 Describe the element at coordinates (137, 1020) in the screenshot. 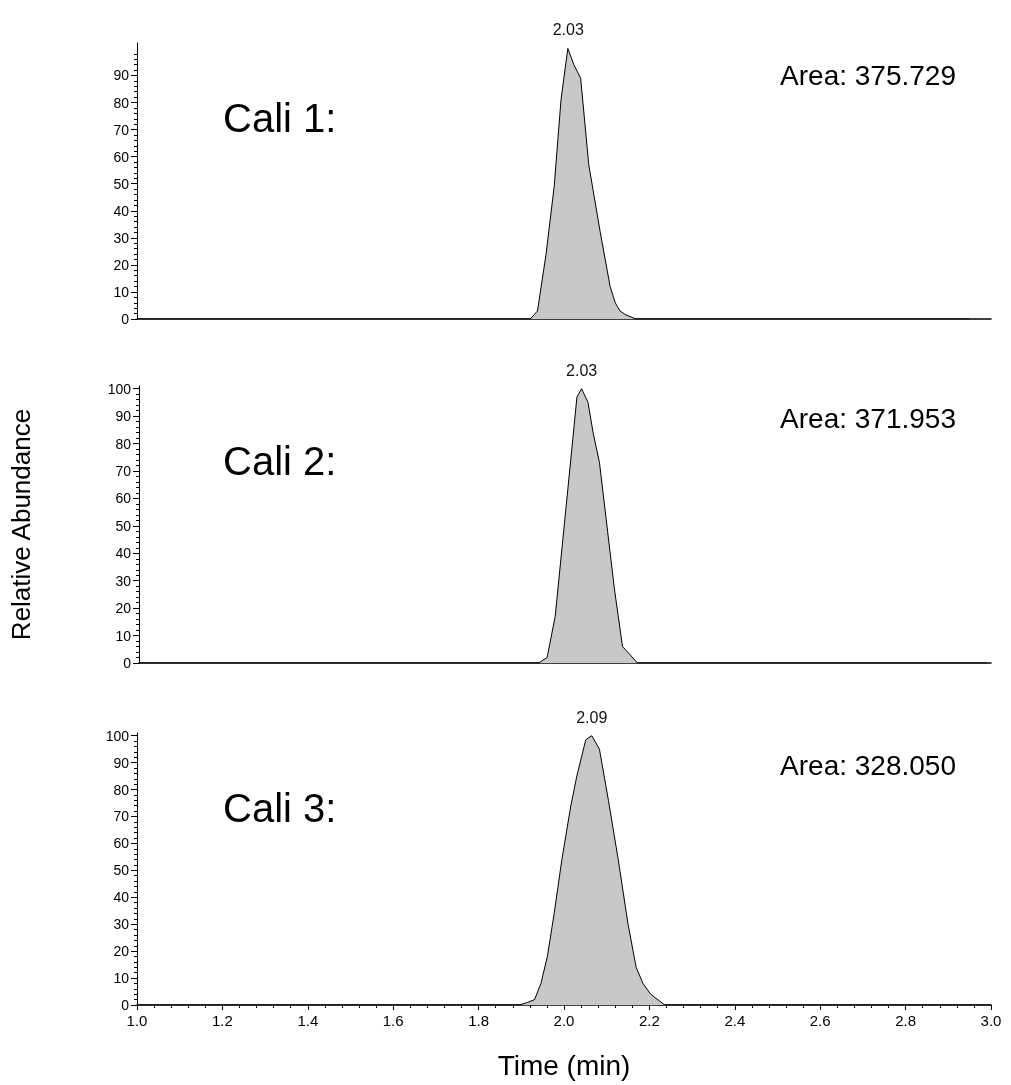

I see `x-tick-label: 1.0` at that location.